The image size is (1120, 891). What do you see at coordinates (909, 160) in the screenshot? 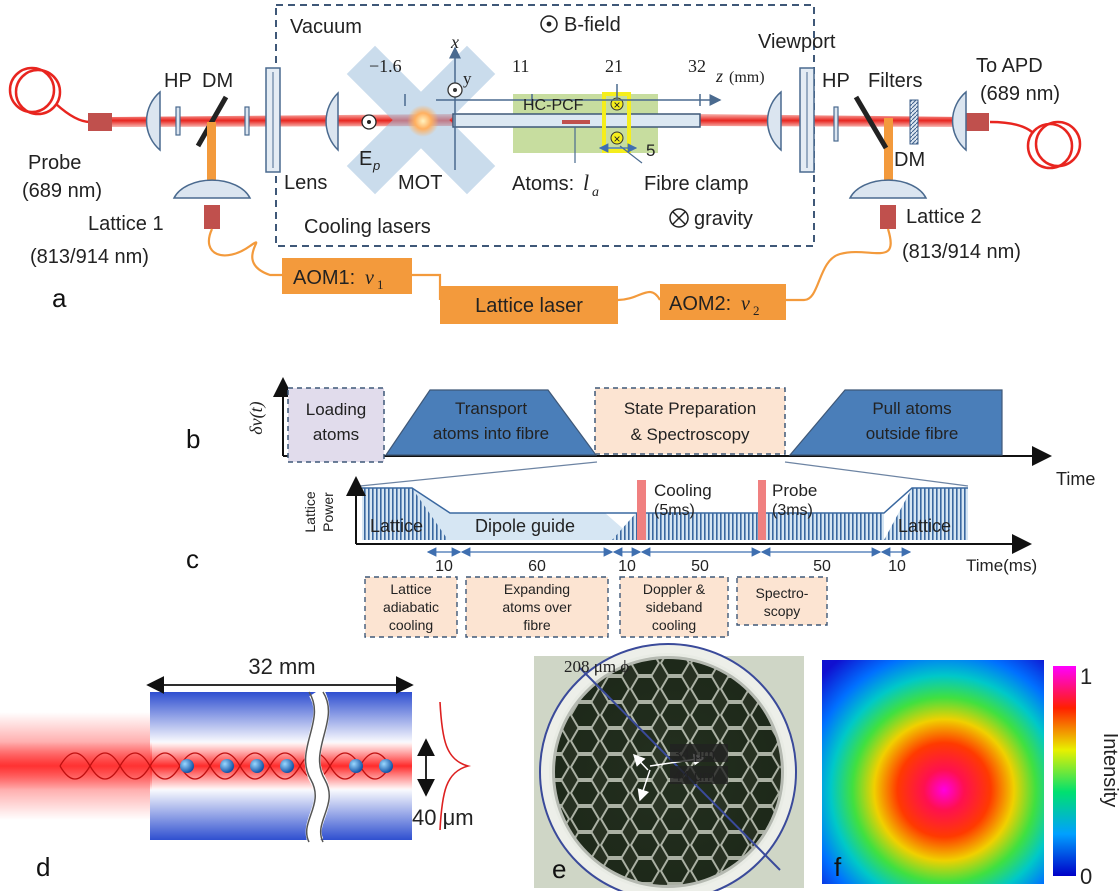
I see `dm-right-label: DM` at bounding box center [909, 160].